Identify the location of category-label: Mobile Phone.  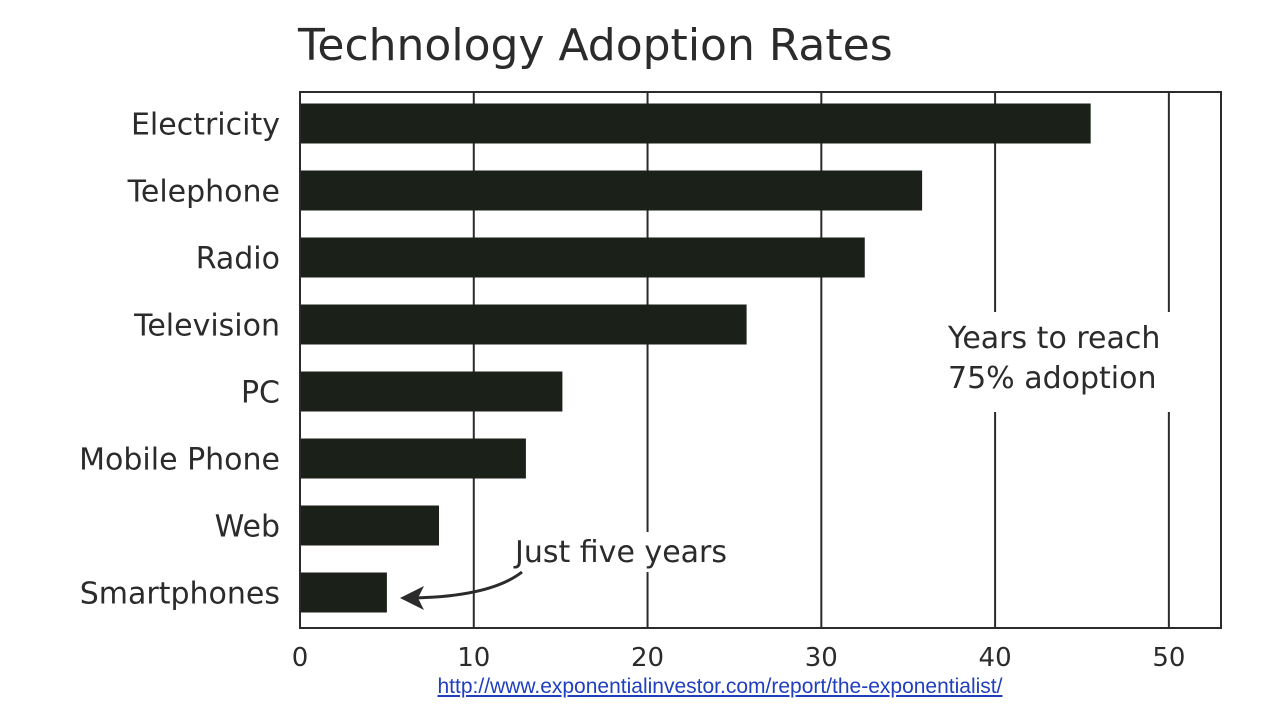
(179, 460).